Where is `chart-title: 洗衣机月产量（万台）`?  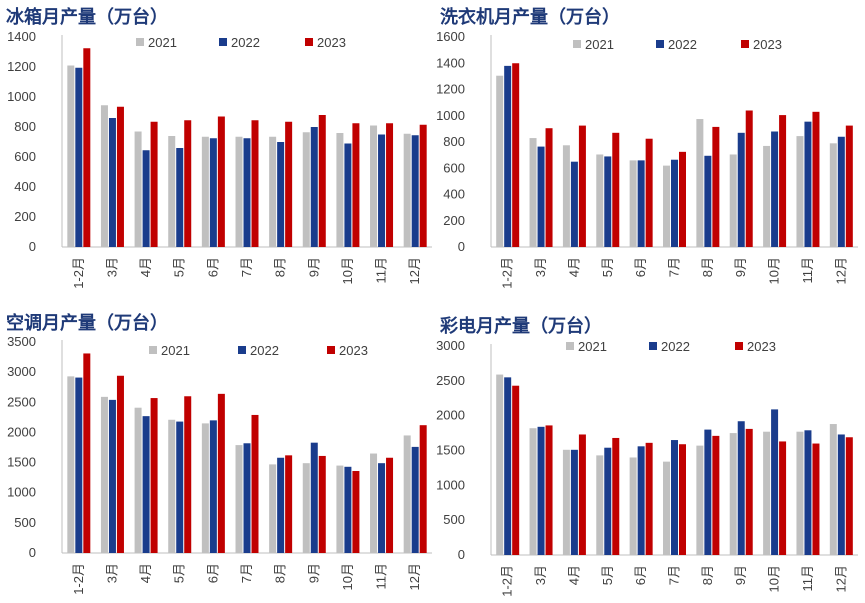 chart-title: 洗衣机月产量（万台） is located at coordinates (530, 17).